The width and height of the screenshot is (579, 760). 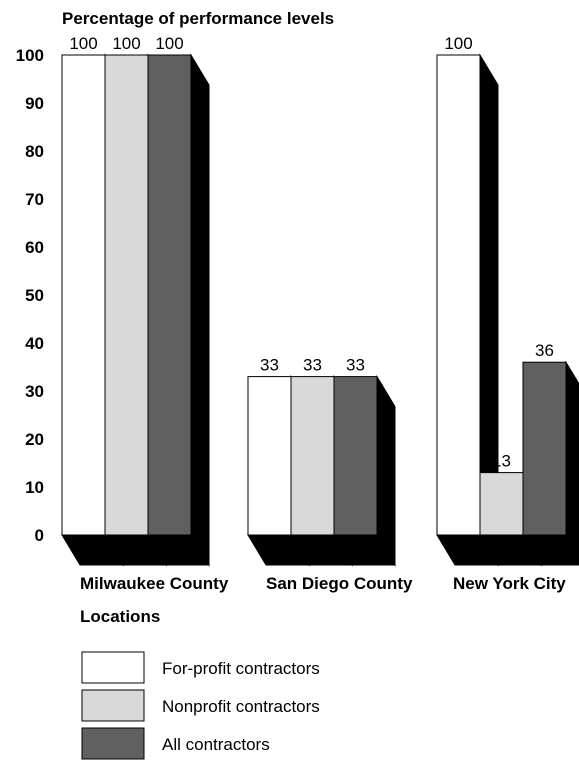 I want to click on y-tick-label: 100, so click(x=30, y=55).